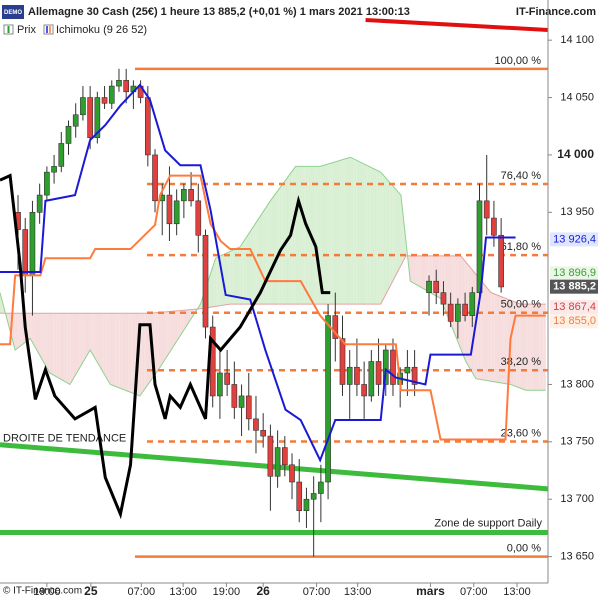 The width and height of the screenshot is (600, 600). What do you see at coordinates (488, 523) in the screenshot?
I see `support-label: Zone de support Daily` at bounding box center [488, 523].